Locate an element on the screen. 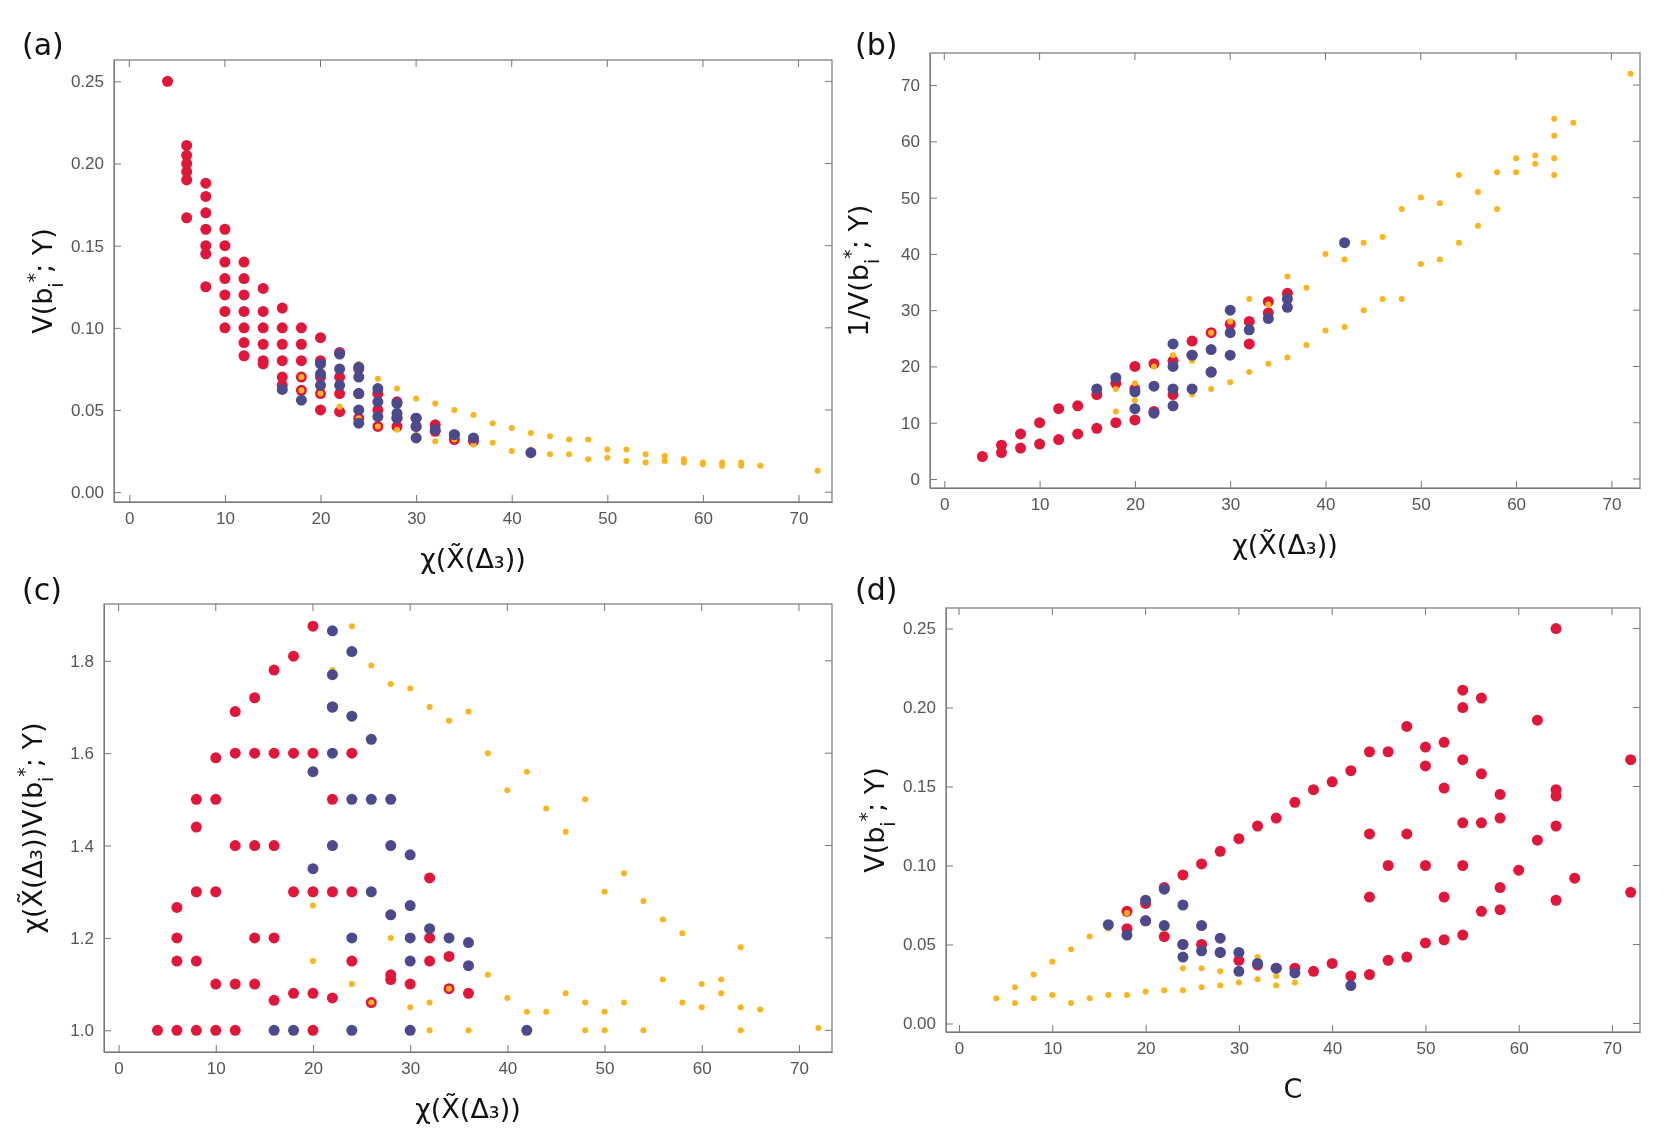 This screenshot has height=1146, width=1673. y-tick-label: 70 is located at coordinates (910, 86).